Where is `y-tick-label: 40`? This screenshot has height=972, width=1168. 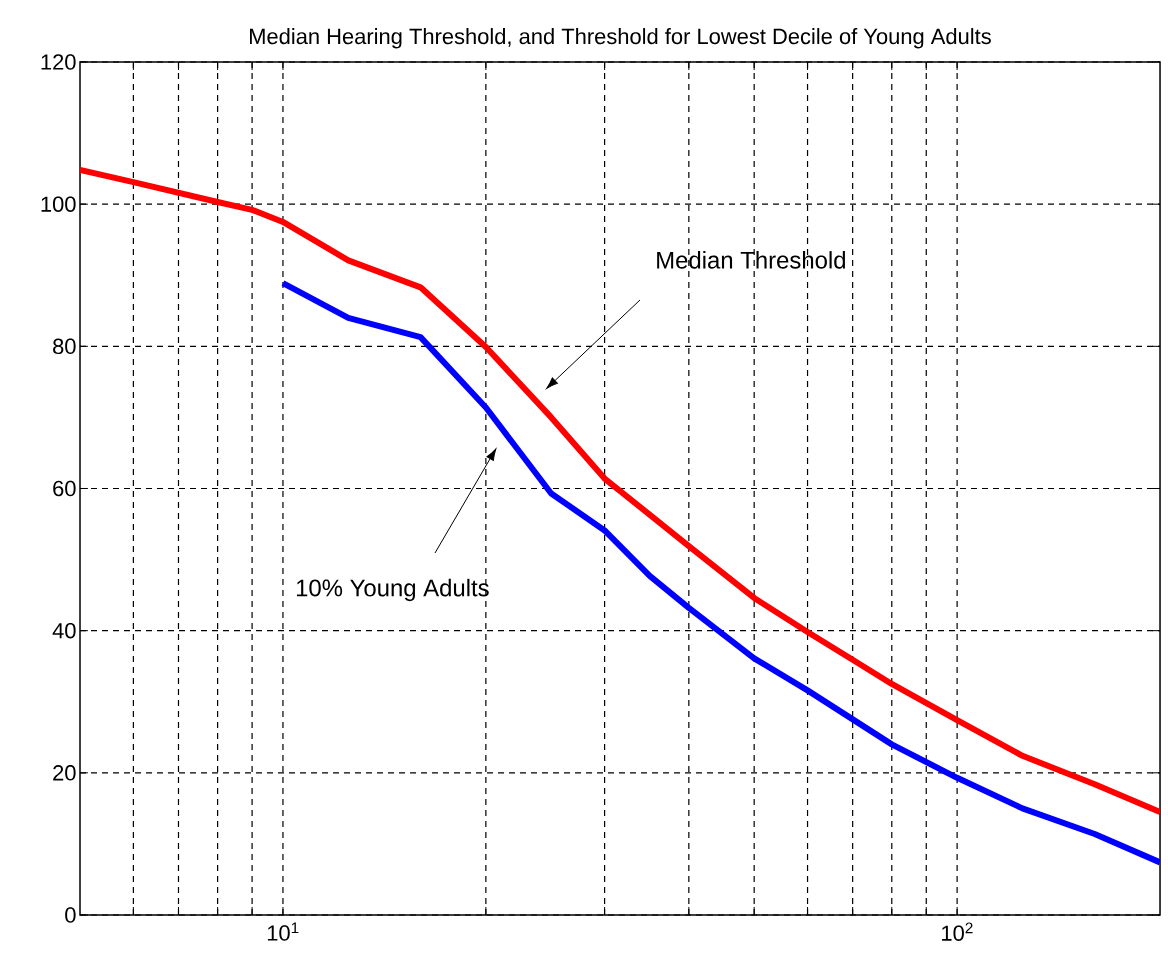 y-tick-label: 40 is located at coordinates (64, 630).